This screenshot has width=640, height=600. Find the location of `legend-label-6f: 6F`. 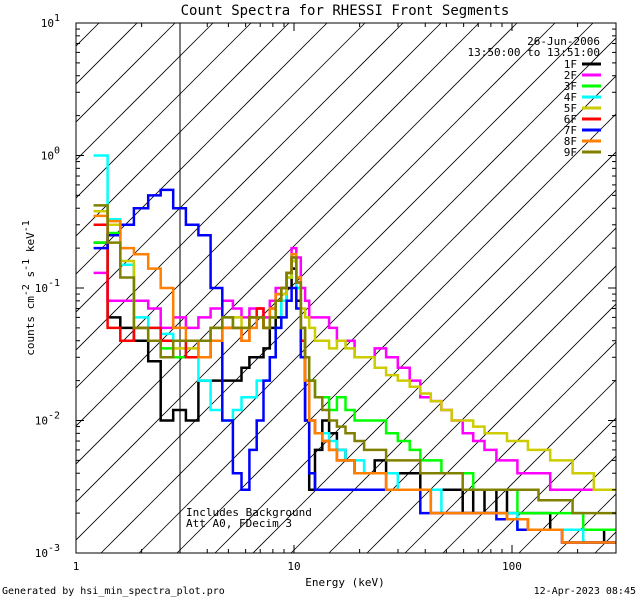

legend-label-6f: 6F is located at coordinates (570, 119).